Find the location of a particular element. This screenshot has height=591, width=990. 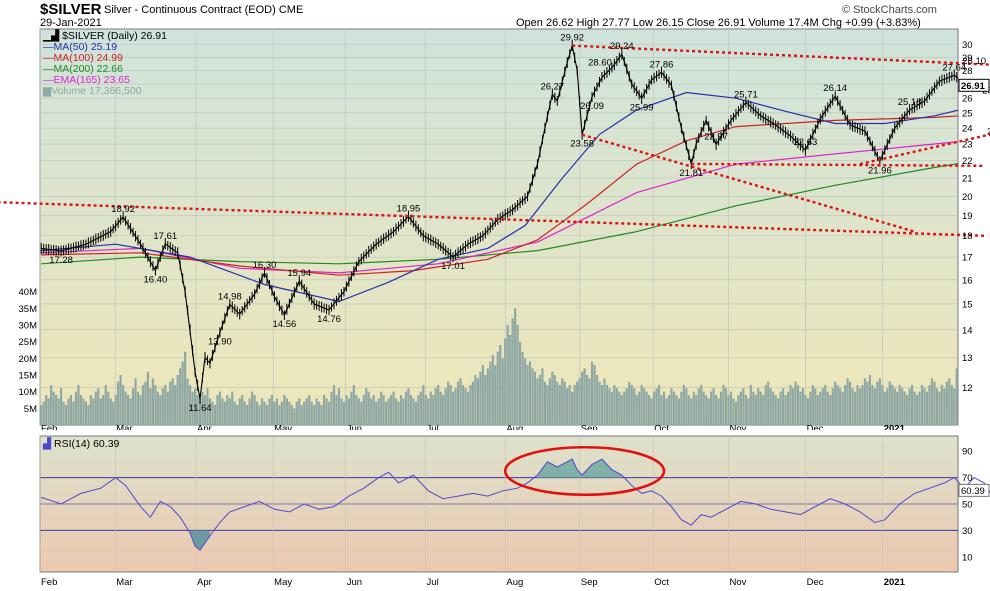

legend-rsi-swatch: ▟ is located at coordinates (47, 444).